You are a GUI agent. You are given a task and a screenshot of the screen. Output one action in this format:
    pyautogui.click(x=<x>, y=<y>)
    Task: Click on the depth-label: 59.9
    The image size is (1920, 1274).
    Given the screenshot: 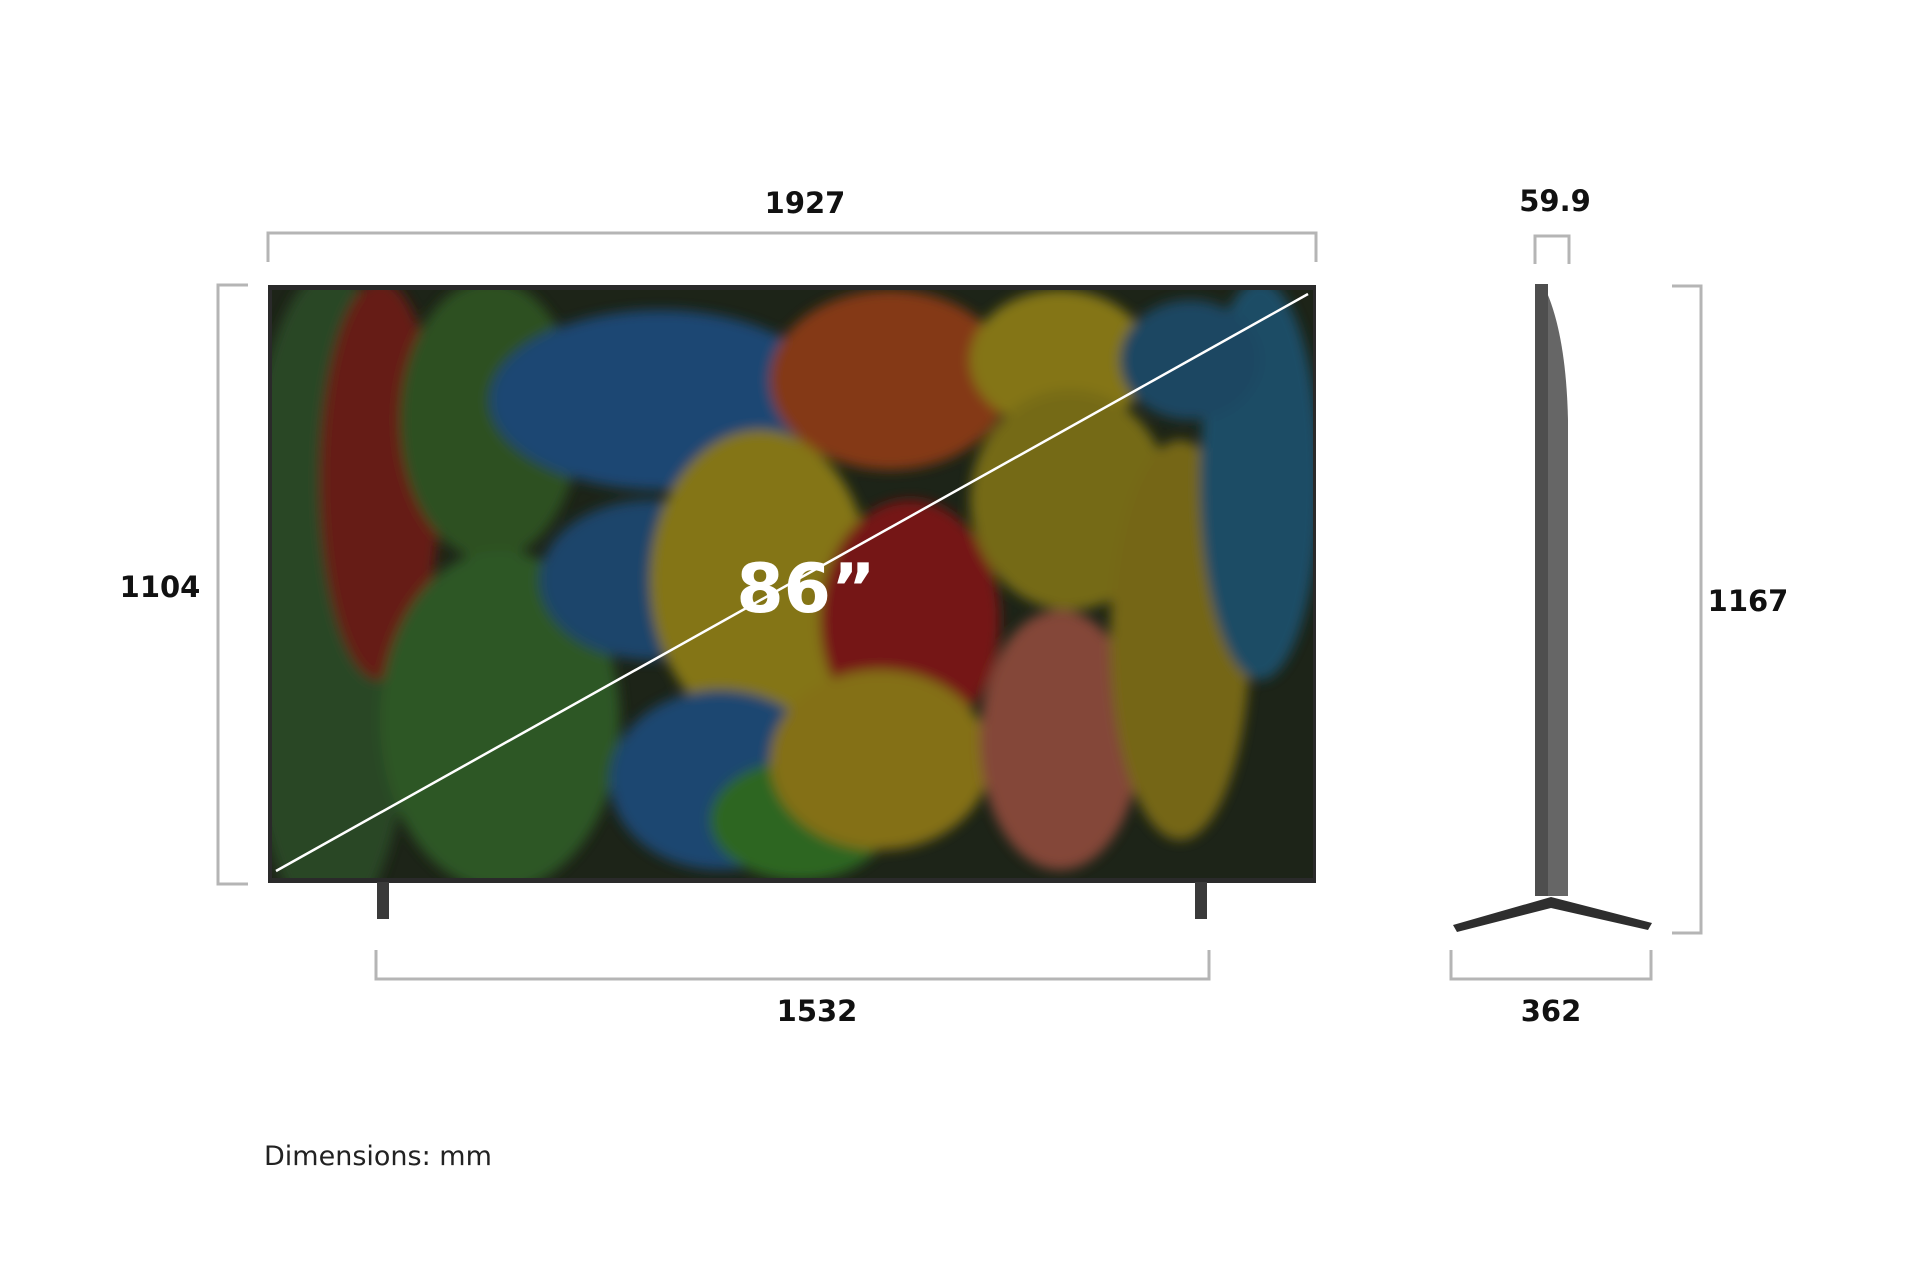 What is the action you would take?
    pyautogui.click(x=1555, y=201)
    